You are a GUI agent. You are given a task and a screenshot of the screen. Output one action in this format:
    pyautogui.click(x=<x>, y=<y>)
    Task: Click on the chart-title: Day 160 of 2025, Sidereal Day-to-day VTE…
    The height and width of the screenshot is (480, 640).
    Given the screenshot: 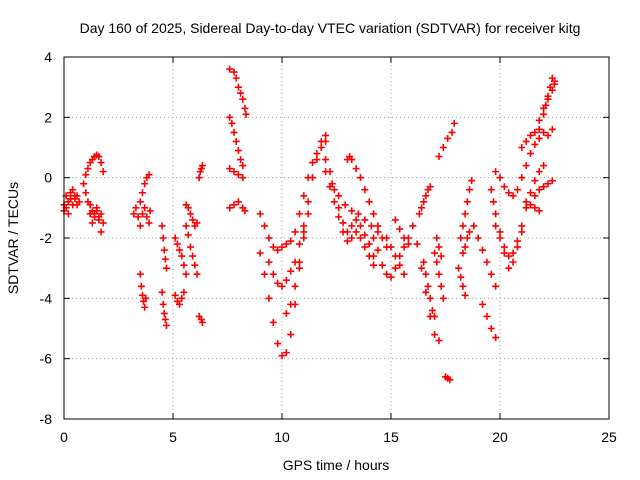 What is the action you would take?
    pyautogui.click(x=330, y=28)
    